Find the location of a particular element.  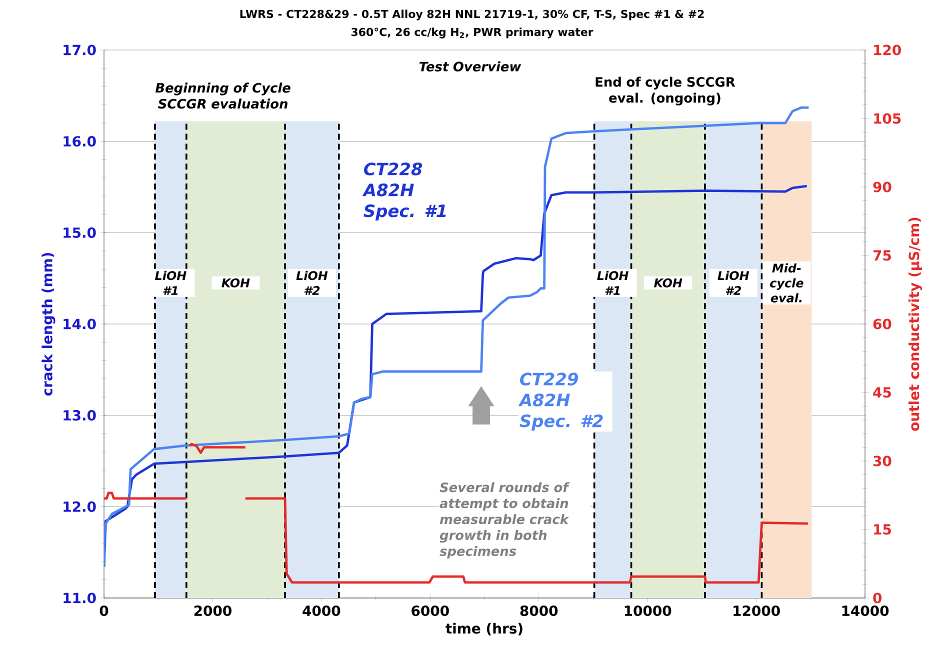

y2-tick-label: 0 is located at coordinates (877, 598).